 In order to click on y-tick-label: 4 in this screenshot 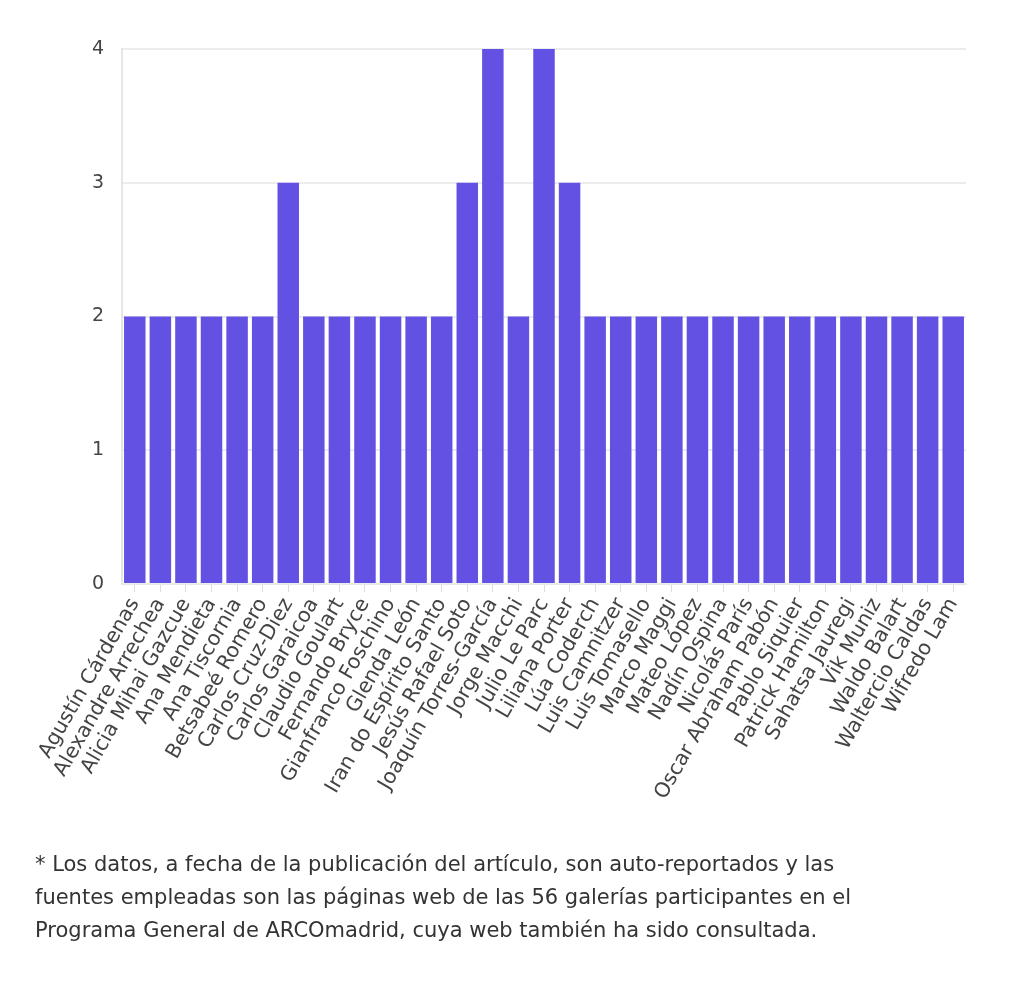, I will do `click(97, 46)`.